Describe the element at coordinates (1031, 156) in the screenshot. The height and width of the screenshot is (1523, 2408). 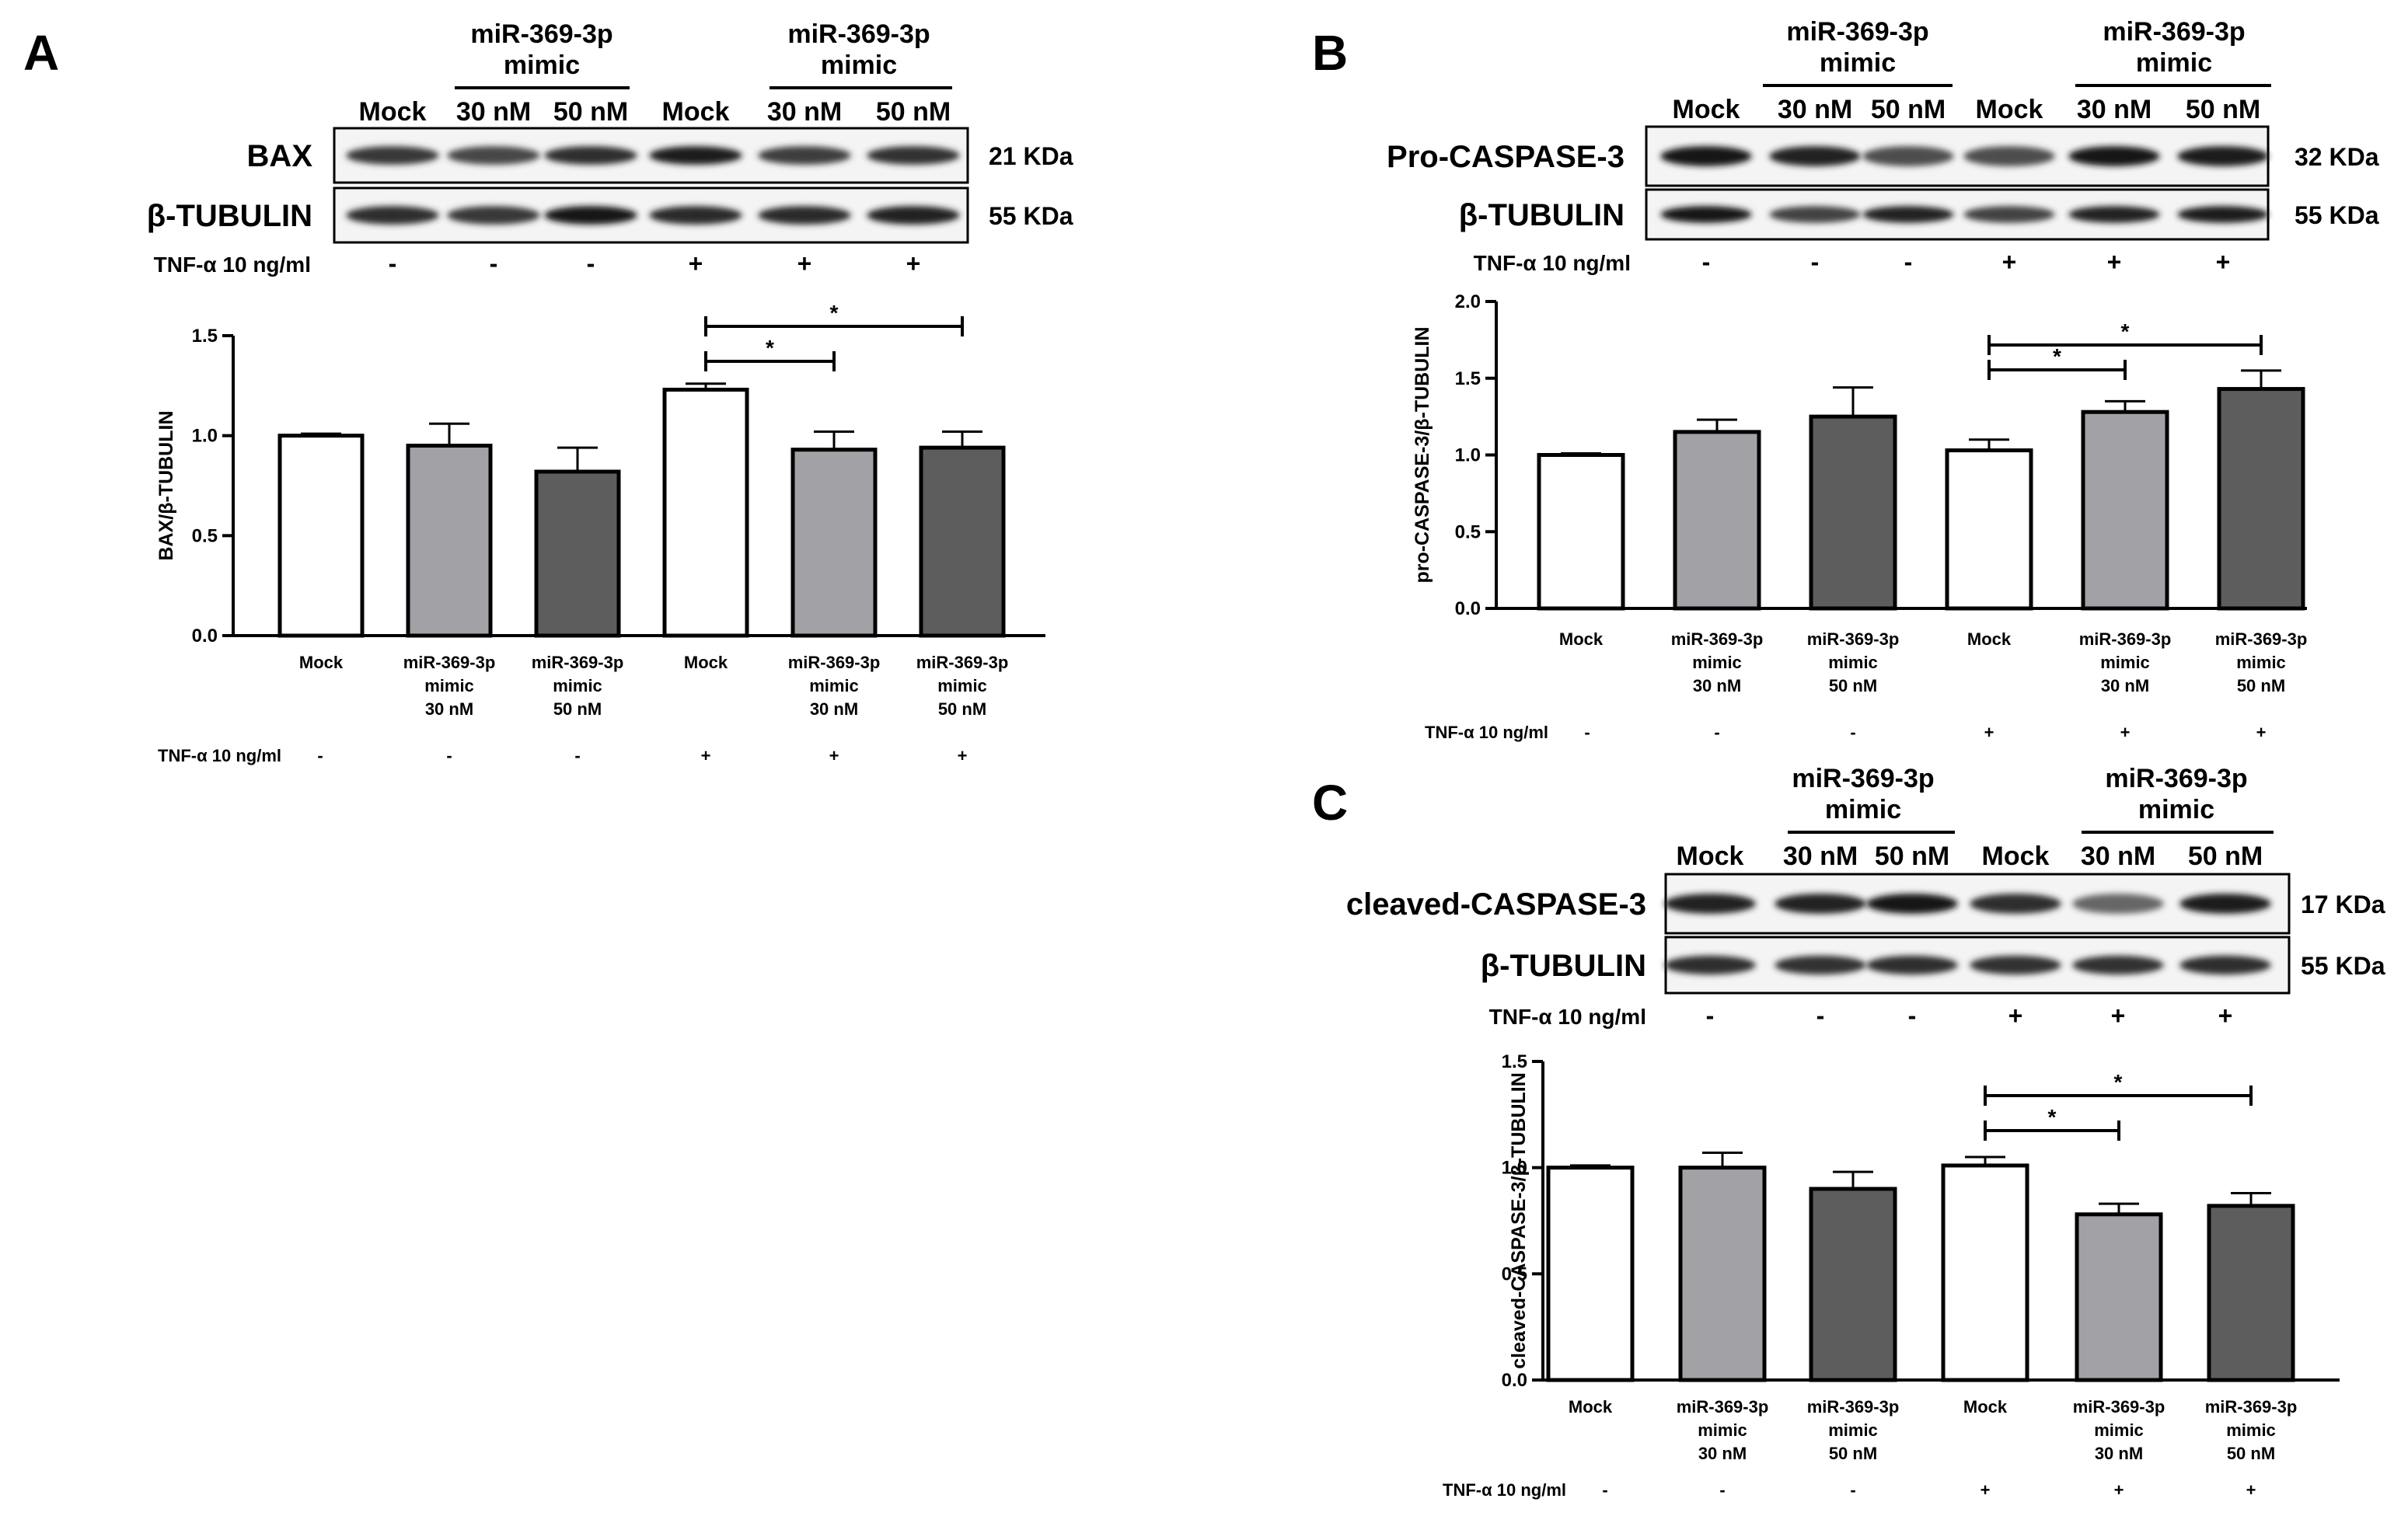
I see `blot-kda-label: 21 KDa` at that location.